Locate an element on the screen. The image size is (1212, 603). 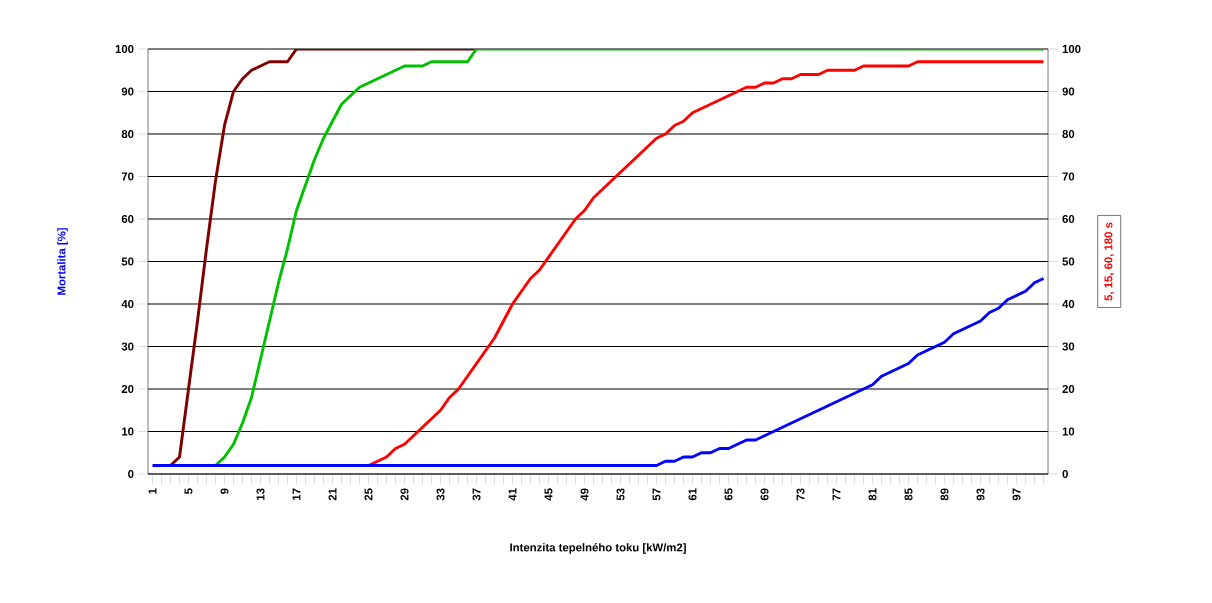
y2-tick-label: 30 is located at coordinates (1068, 346).